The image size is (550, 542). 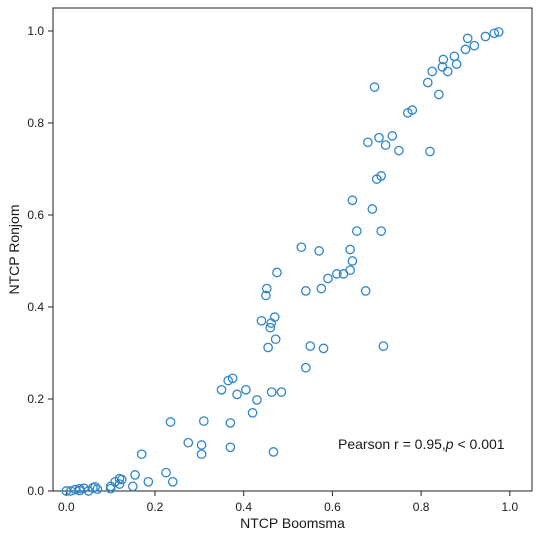 I want to click on y-tick-label: 0.6, so click(x=35, y=215).